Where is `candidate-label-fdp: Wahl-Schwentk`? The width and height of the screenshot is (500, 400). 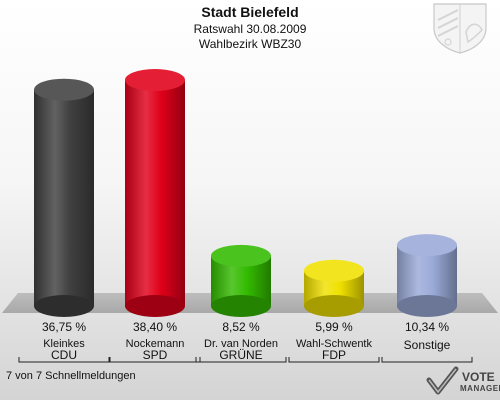
candidate-label-fdp: Wahl-Schwentk is located at coordinates (334, 344).